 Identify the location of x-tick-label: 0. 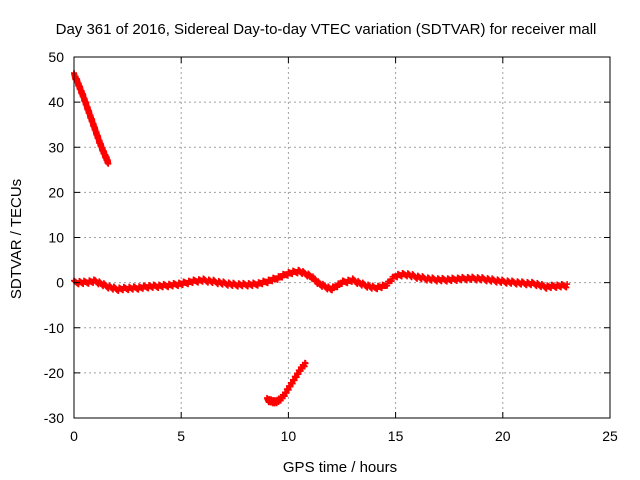
(74, 436).